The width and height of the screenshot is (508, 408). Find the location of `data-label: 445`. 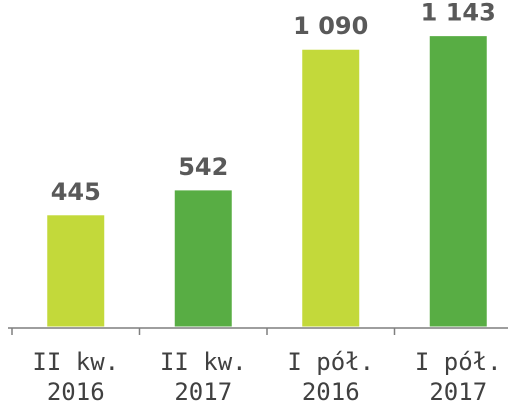

data-label: 445 is located at coordinates (76, 192).